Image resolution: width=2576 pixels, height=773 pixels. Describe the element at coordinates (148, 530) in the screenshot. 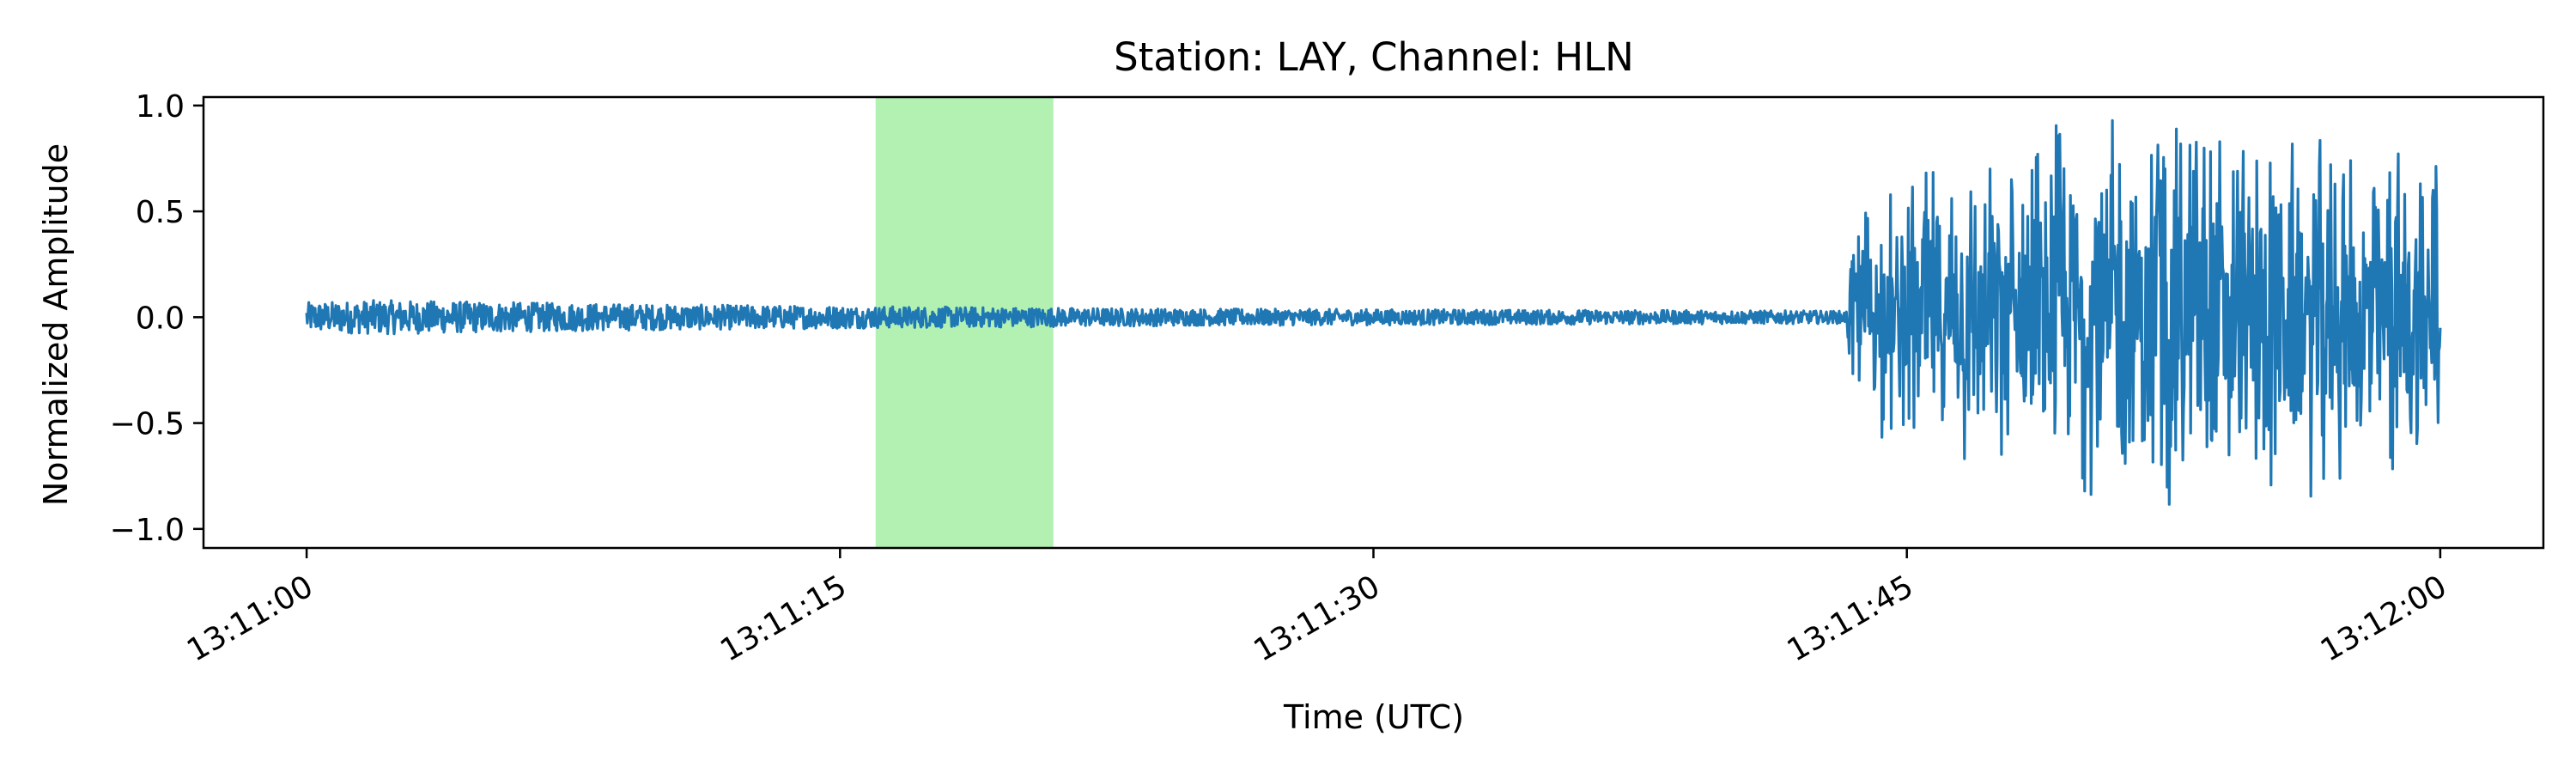

I see `y-tick-label: −1.0` at that location.